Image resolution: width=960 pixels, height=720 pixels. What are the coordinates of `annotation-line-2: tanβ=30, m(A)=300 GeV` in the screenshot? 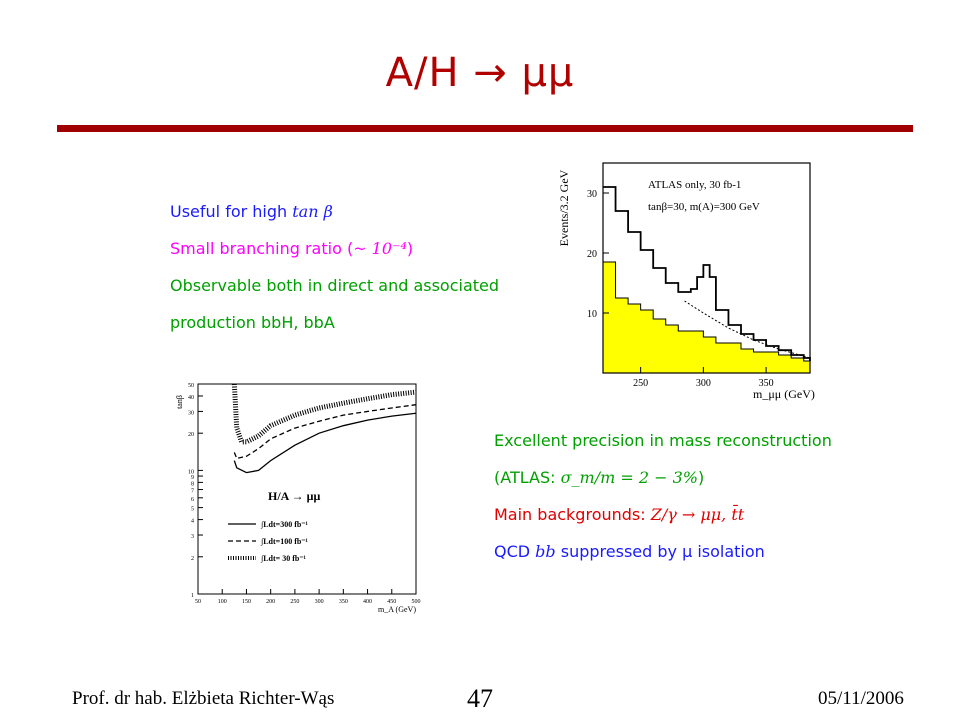 It's located at (704, 207).